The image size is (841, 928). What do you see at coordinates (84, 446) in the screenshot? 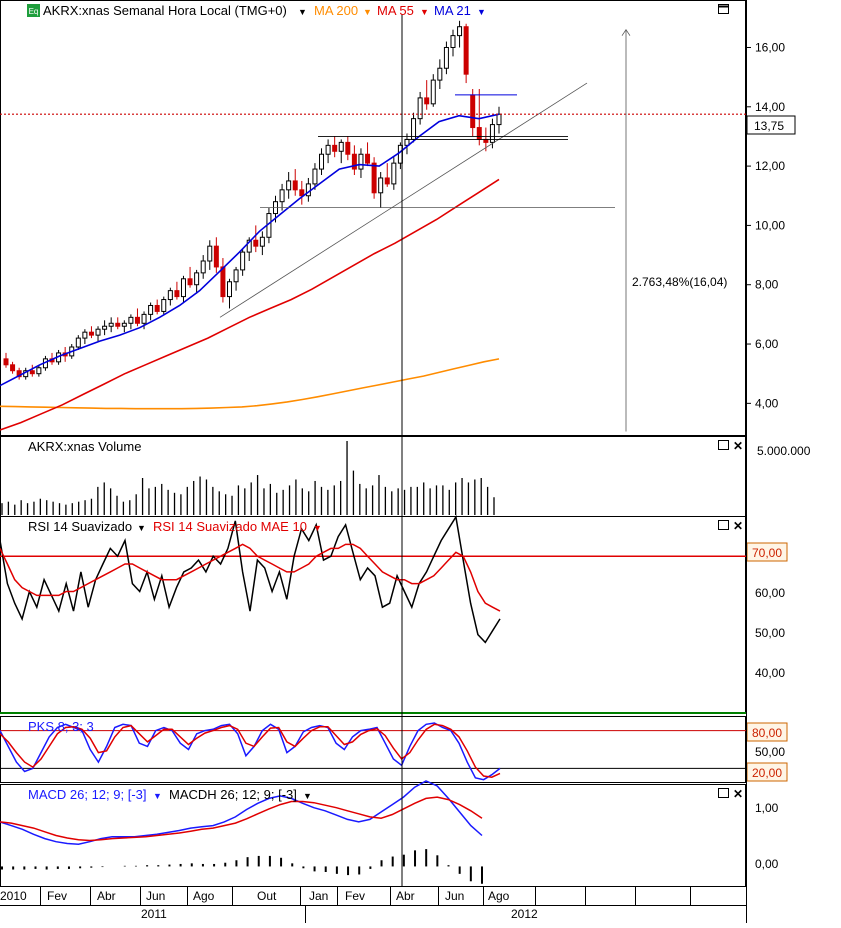
I see `volume-panel-title: AKRX:xnas Volume` at bounding box center [84, 446].